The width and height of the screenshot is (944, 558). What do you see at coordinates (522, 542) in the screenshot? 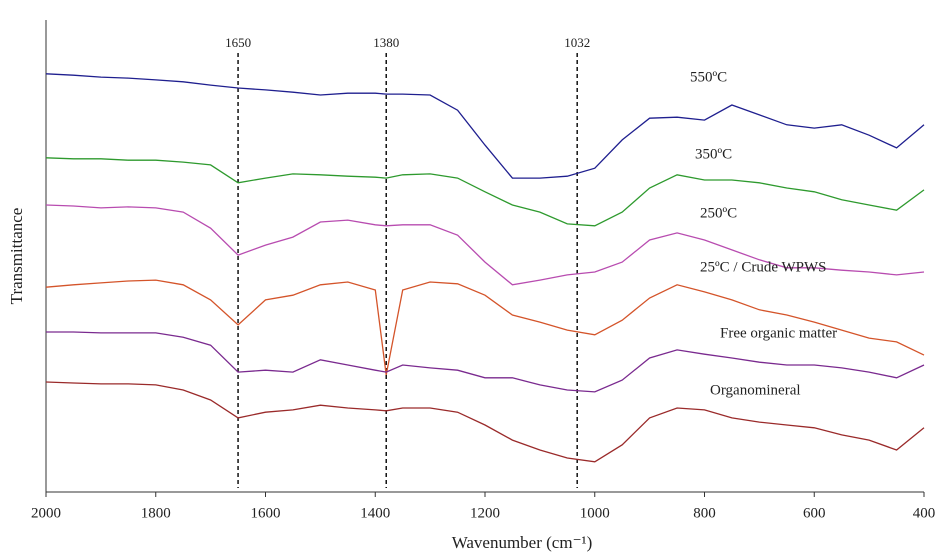
I see `x-axis-label: Wavenumber (cm⁻¹)` at bounding box center [522, 542].